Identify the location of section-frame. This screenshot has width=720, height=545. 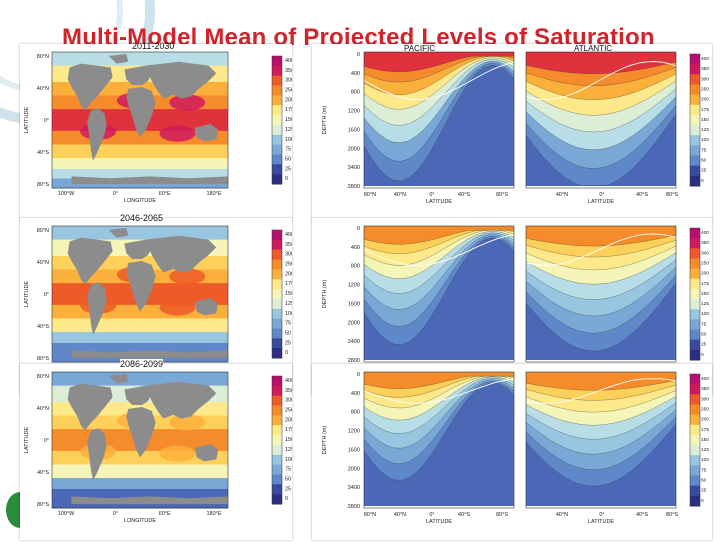
(601, 120).